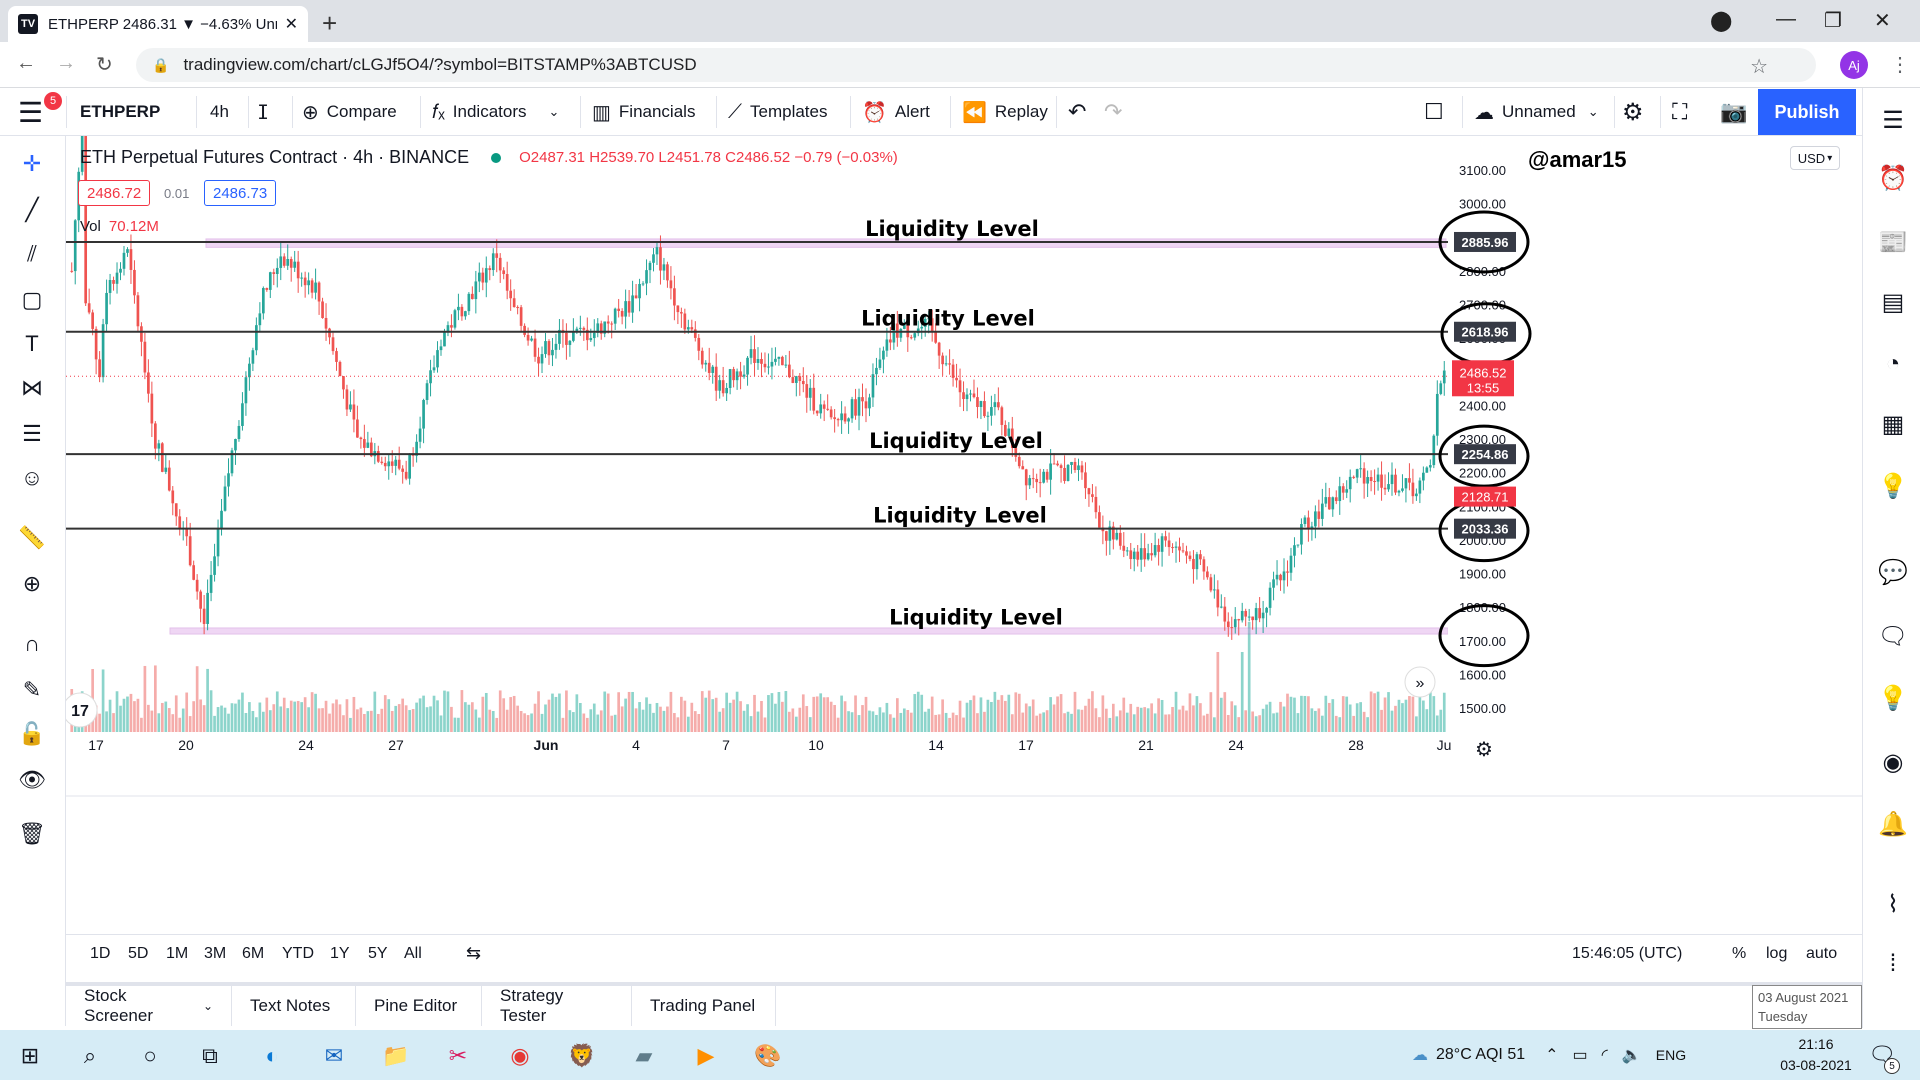 This screenshot has width=1920, height=1080. What do you see at coordinates (1604, 1055) in the screenshot?
I see `wifi-icon: ◜` at bounding box center [1604, 1055].